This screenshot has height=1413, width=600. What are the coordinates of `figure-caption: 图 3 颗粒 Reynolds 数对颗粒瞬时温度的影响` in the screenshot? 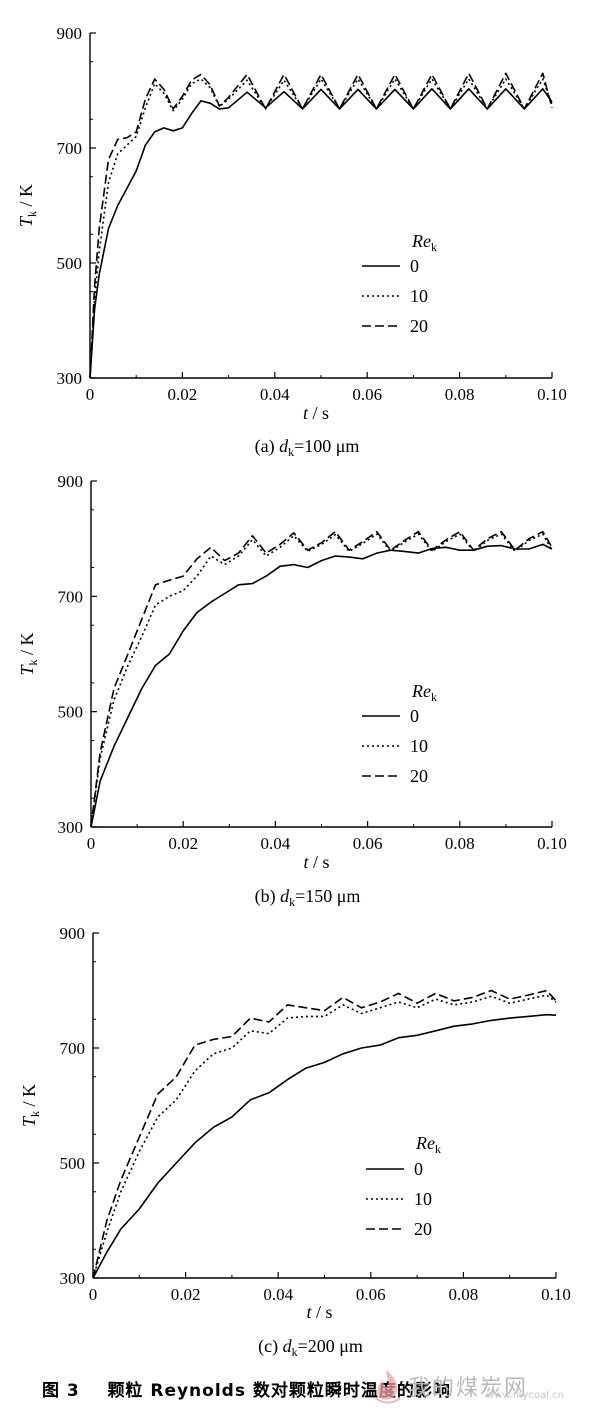 It's located at (246, 1388).